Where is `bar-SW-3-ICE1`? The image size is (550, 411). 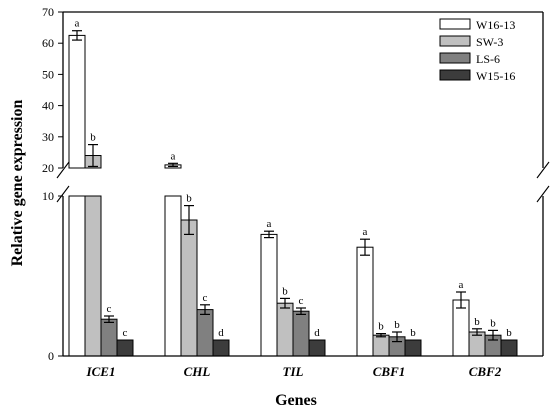 bar-SW-3-ICE1 is located at coordinates (93, 276).